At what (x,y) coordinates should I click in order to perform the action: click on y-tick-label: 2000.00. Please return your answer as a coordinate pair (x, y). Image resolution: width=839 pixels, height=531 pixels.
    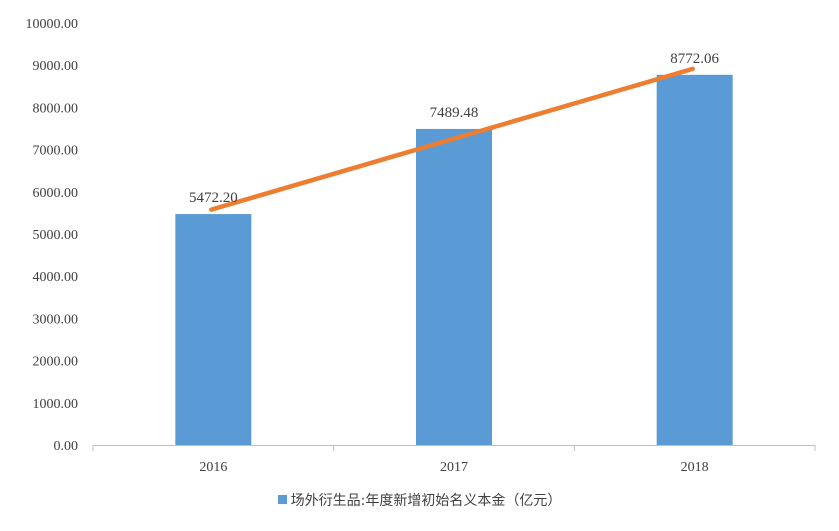
    Looking at the image, I should click on (56, 362).